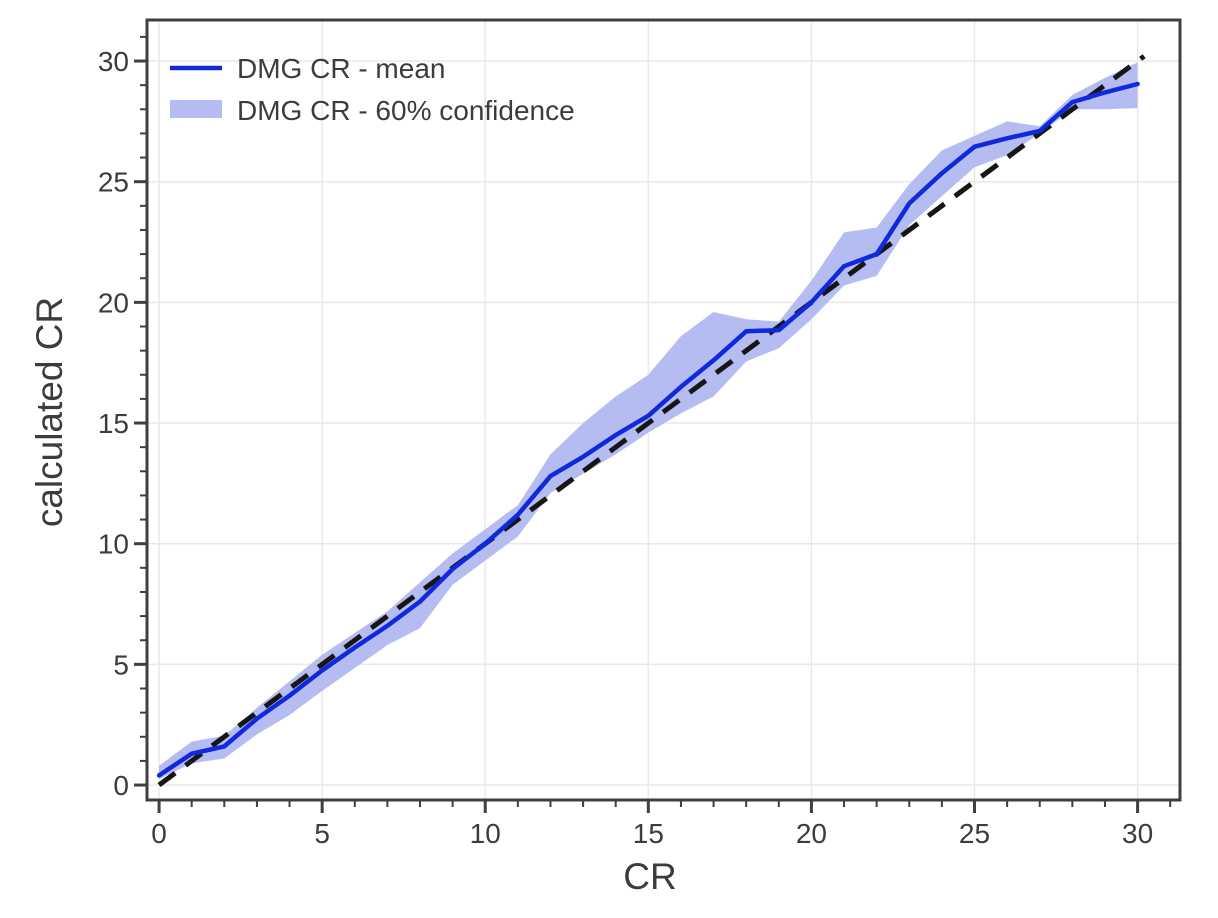 The height and width of the screenshot is (918, 1218). I want to click on y-axis-label: calculated CR, so click(49, 412).